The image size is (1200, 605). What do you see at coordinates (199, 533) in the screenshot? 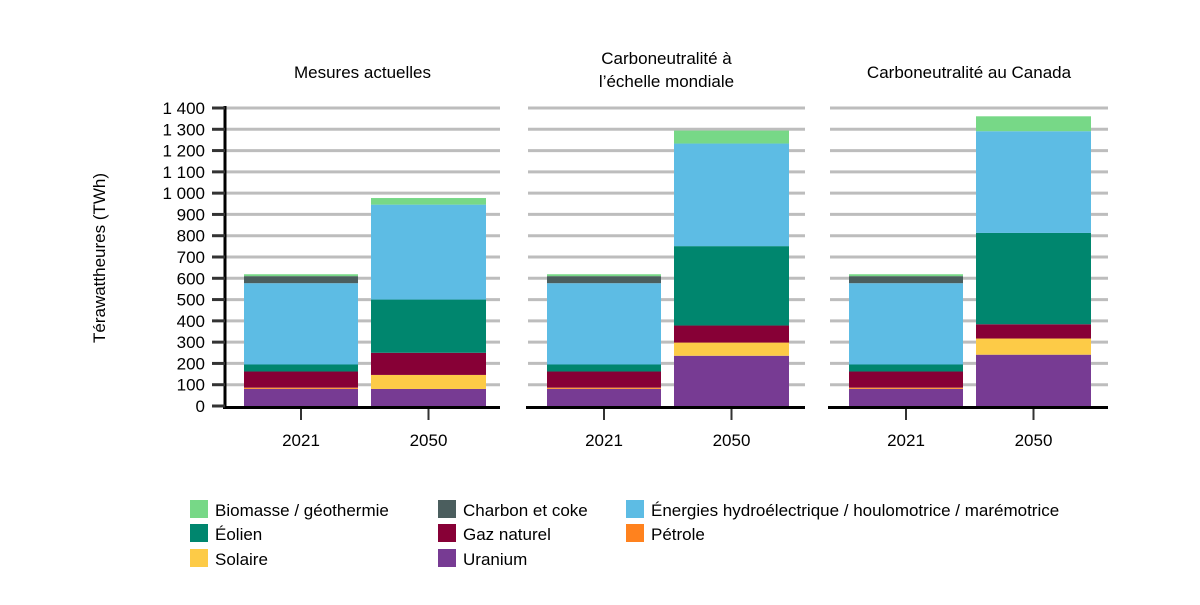
I see `legend-swatch-eolien` at bounding box center [199, 533].